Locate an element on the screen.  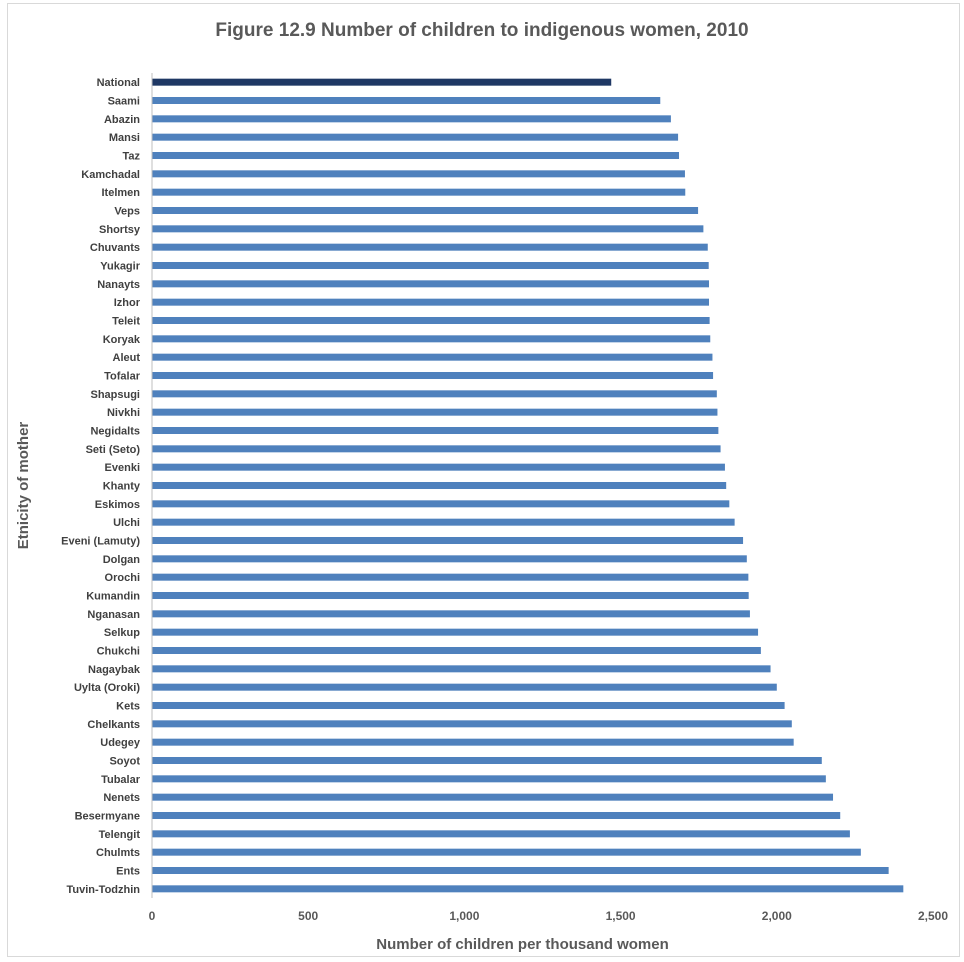
category-label-nagaybak: Nagaybak is located at coordinates (114, 670).